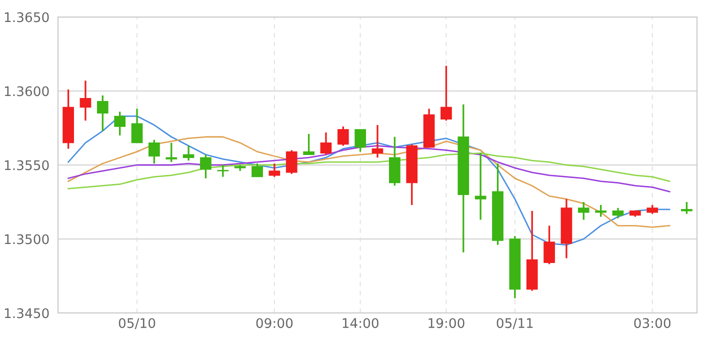 This screenshot has height=344, width=702. Describe the element at coordinates (137, 324) in the screenshot. I see `x-tick-label: 05/10` at that location.